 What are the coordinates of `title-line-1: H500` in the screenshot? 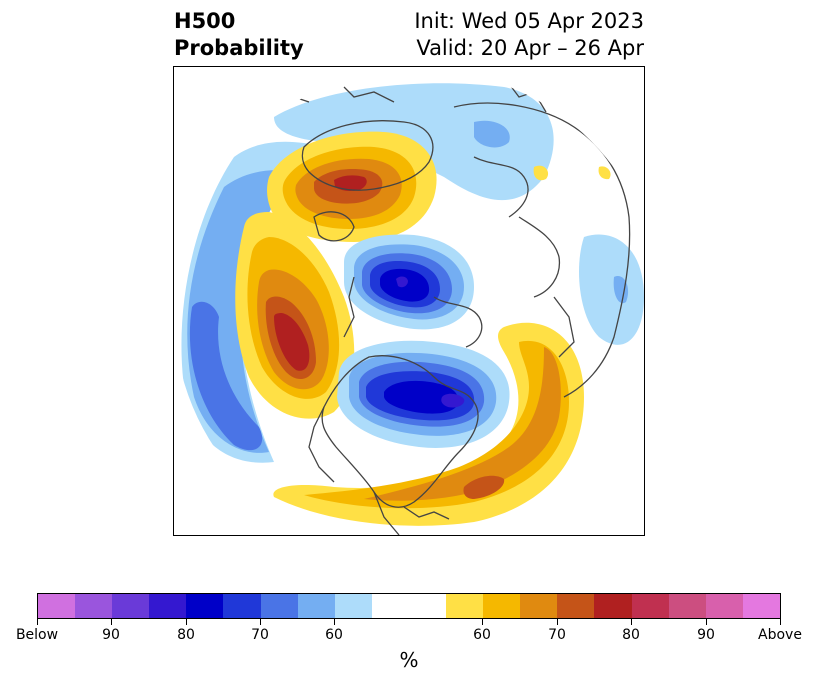 It's located at (205, 21).